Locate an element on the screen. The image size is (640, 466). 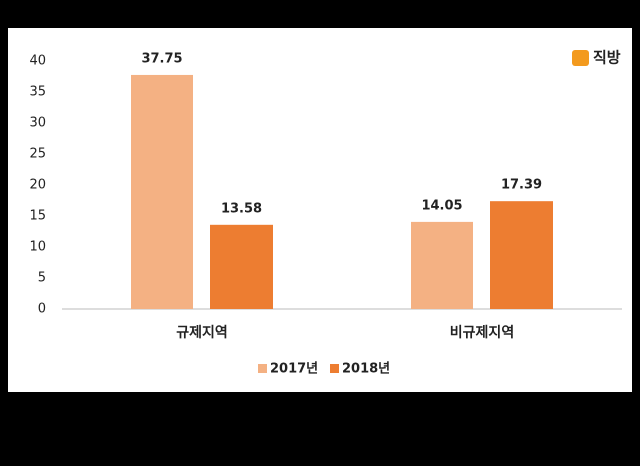
y-tick-label: 20 is located at coordinates (37, 185).